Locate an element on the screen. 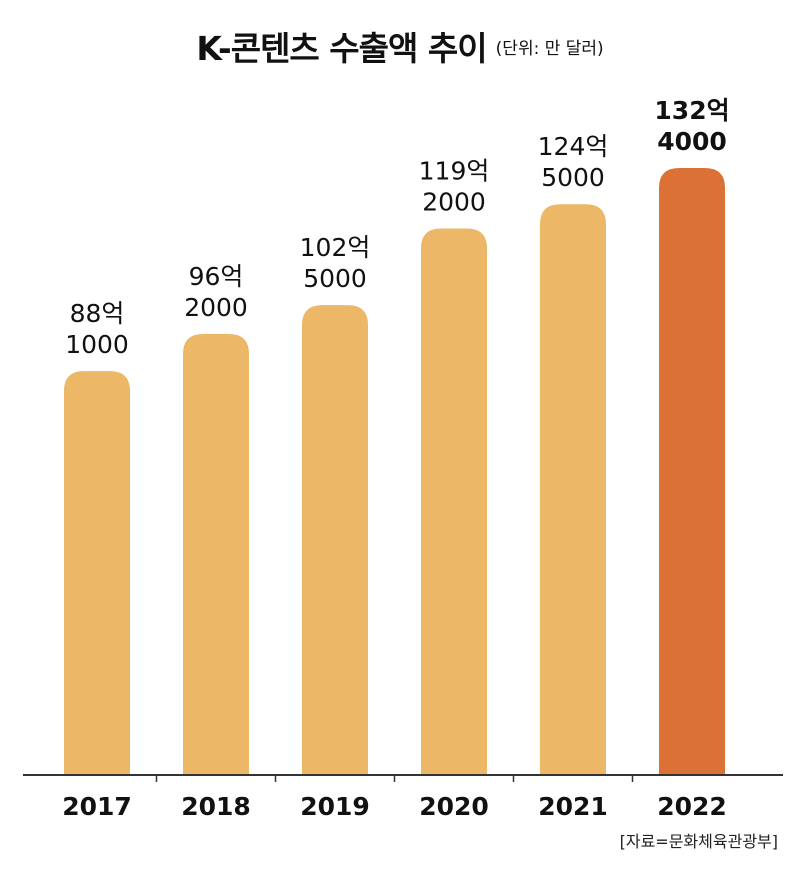 The width and height of the screenshot is (800, 869). bar-2017 is located at coordinates (97, 573).